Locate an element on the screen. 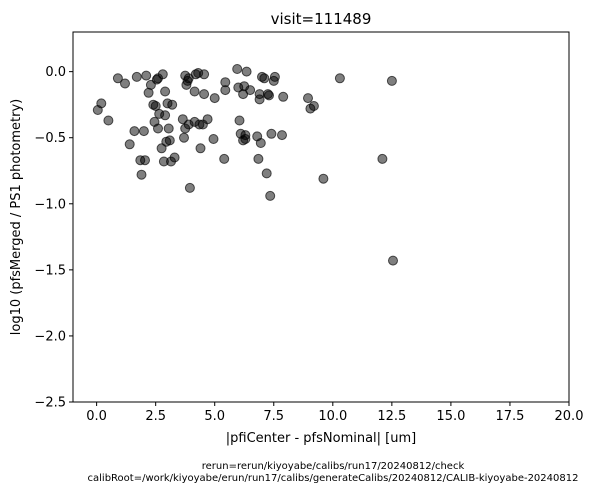  x-tick-label-1: 2.5 is located at coordinates (155, 416).